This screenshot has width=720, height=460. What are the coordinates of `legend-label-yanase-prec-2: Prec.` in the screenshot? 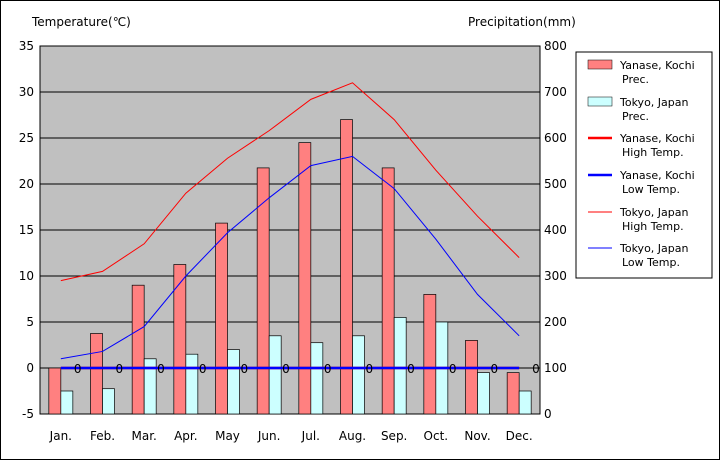 It's located at (635, 79).